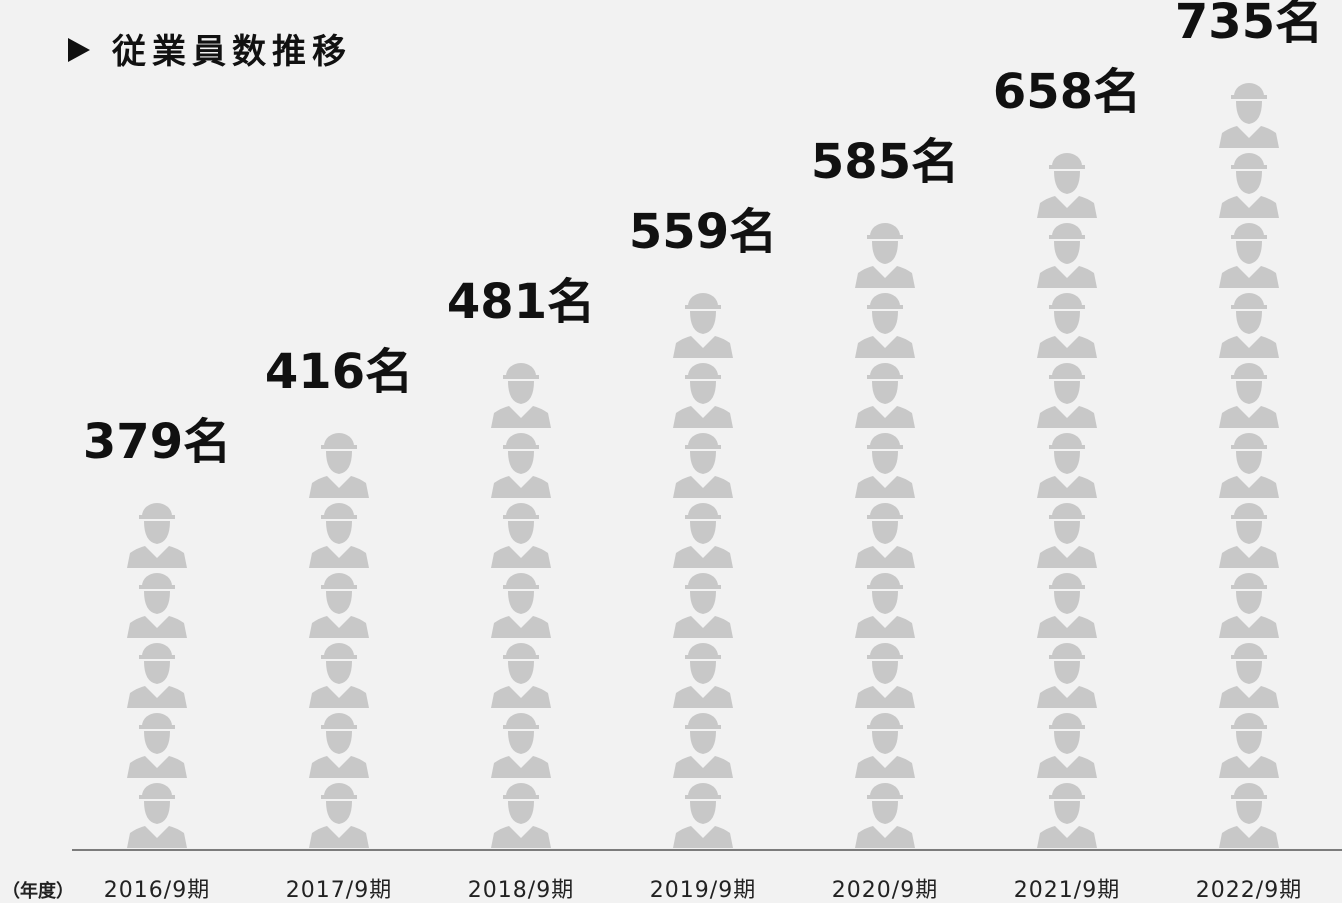 Image resolution: width=1342 pixels, height=903 pixels. What do you see at coordinates (703, 232) in the screenshot?
I see `value-label: 559名` at bounding box center [703, 232].